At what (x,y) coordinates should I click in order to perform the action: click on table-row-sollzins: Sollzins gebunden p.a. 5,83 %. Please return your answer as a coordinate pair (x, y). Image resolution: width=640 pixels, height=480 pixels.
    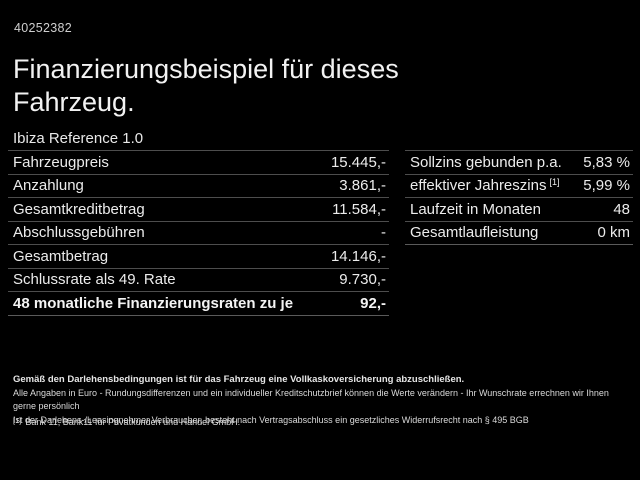
    Looking at the image, I should click on (519, 162).